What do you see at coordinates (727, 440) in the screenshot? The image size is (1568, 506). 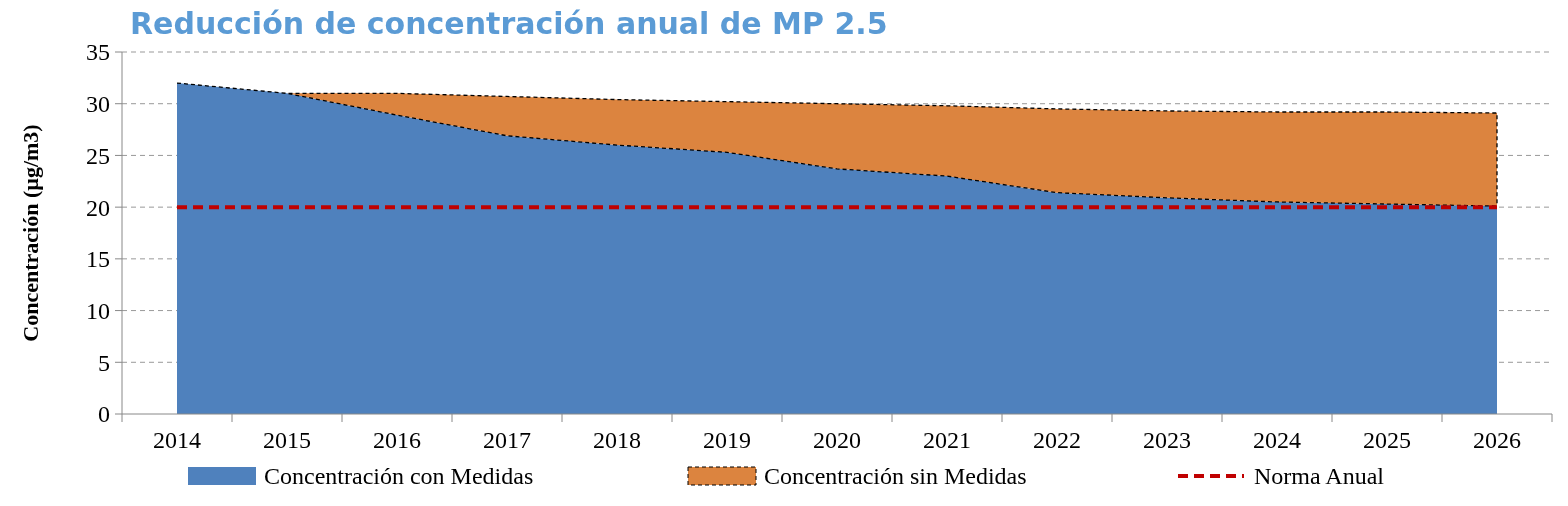 I see `x-tick-label: 2019` at bounding box center [727, 440].